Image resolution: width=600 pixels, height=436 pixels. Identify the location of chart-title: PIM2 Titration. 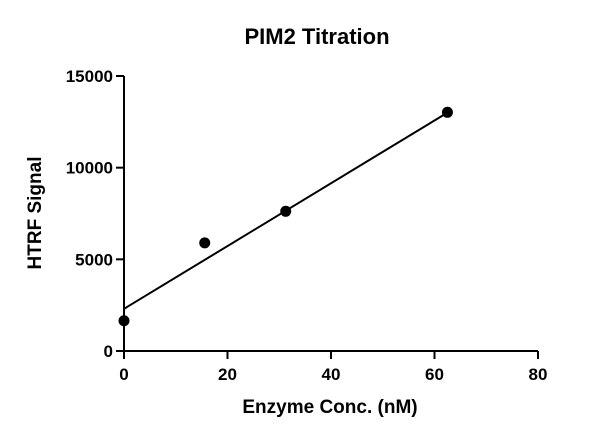
(316, 36).